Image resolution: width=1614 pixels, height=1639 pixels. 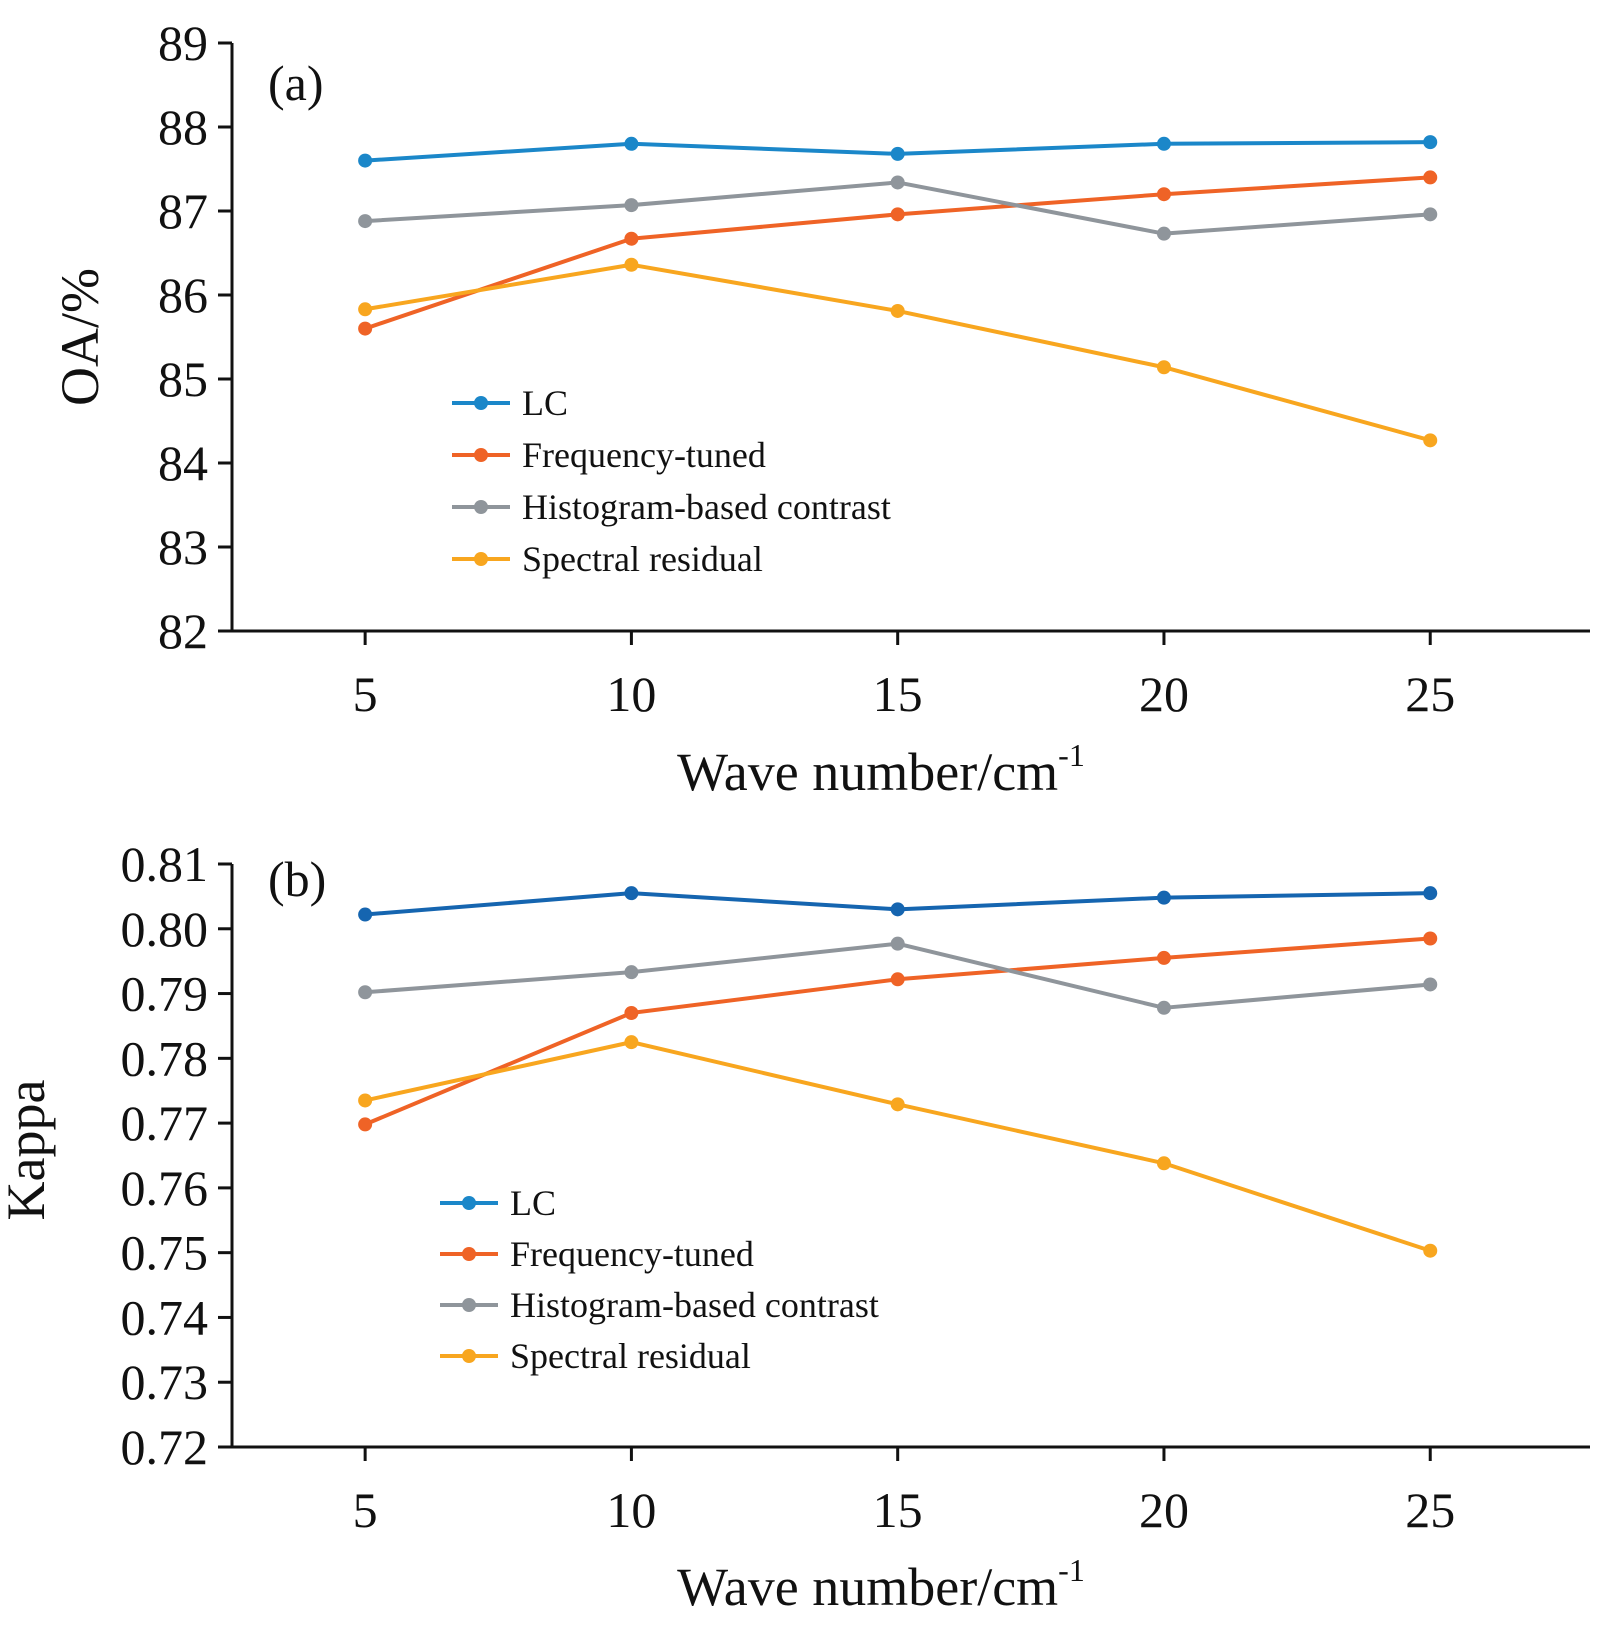 I want to click on y-tick-label: 84, so click(x=183, y=463).